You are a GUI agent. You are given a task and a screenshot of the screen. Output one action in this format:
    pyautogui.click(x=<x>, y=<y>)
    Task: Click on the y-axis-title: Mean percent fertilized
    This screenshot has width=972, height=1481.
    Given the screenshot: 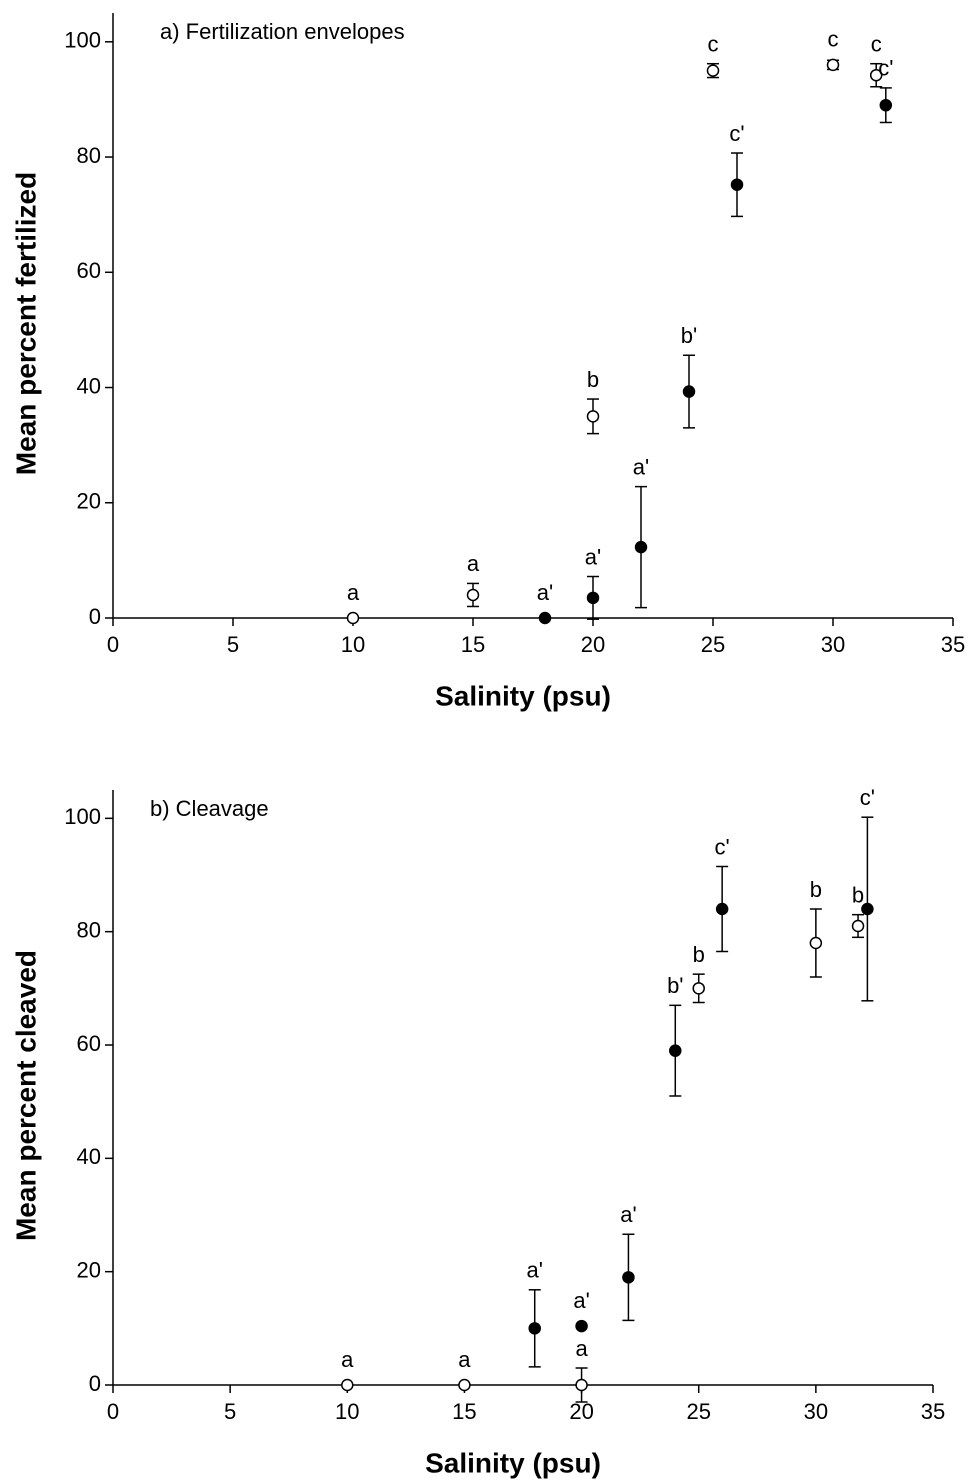 What is the action you would take?
    pyautogui.click(x=25, y=323)
    